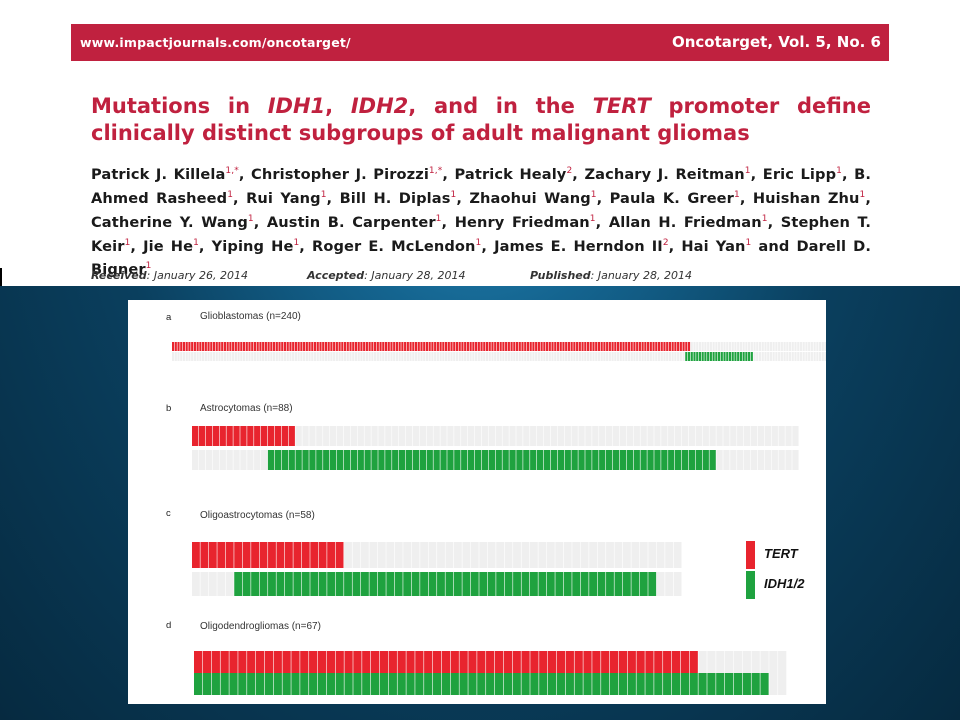 Image resolution: width=960 pixels, height=720 pixels. I want to click on title-text: Mutations in, so click(179, 106).